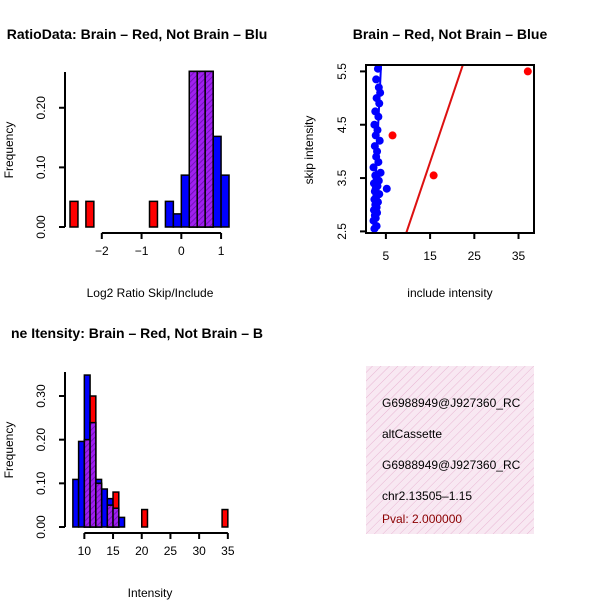 Image resolution: width=600 pixels, height=600 pixels. What do you see at coordinates (9, 450) in the screenshot?
I see `intensity-hist-ylabel: Frequency` at bounding box center [9, 450].